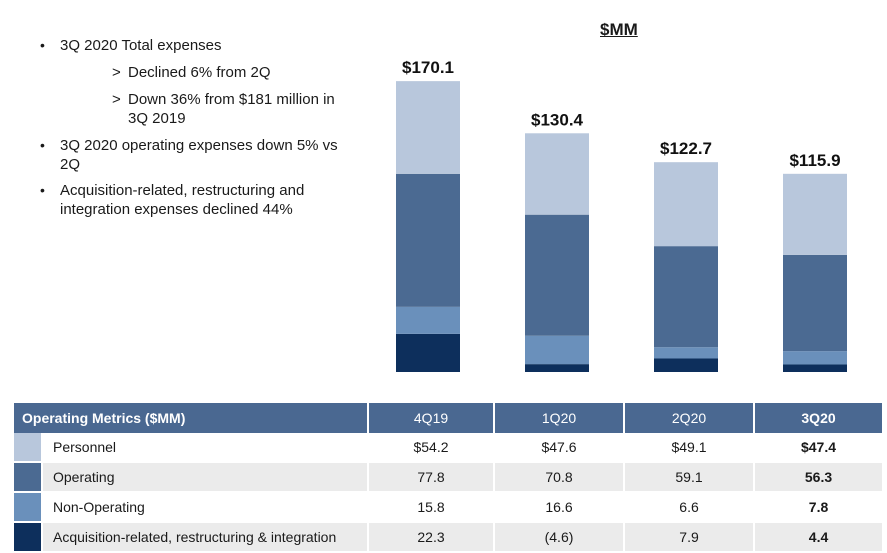  I want to click on table-cell: 7.9, so click(690, 537).